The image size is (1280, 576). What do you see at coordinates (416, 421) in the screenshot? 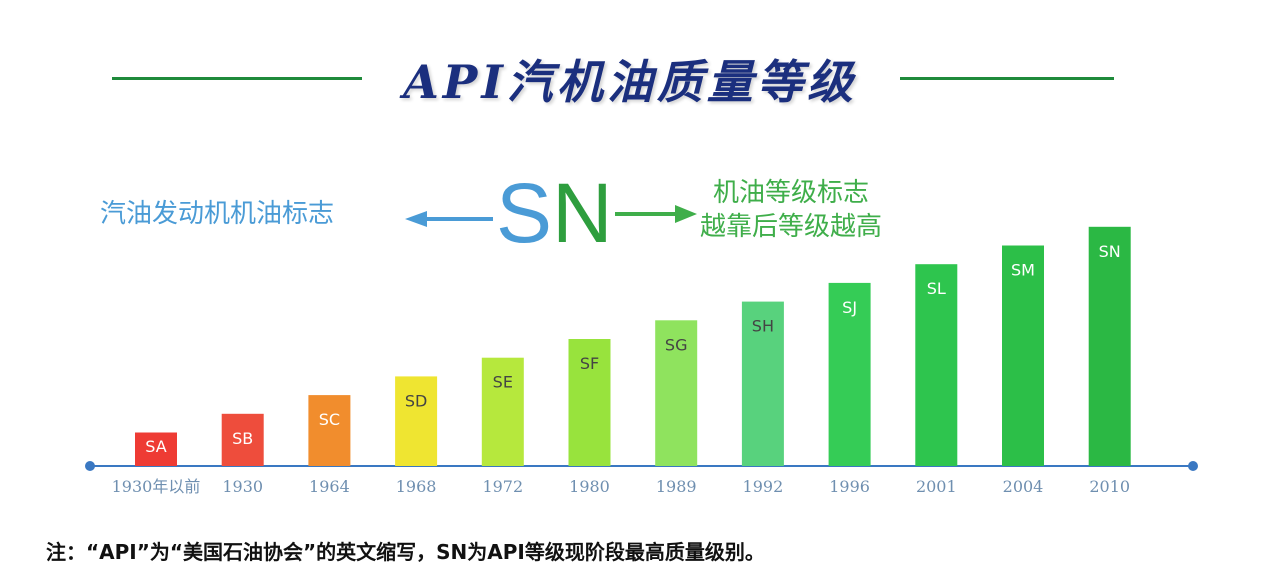
I see `bar-sd` at bounding box center [416, 421].